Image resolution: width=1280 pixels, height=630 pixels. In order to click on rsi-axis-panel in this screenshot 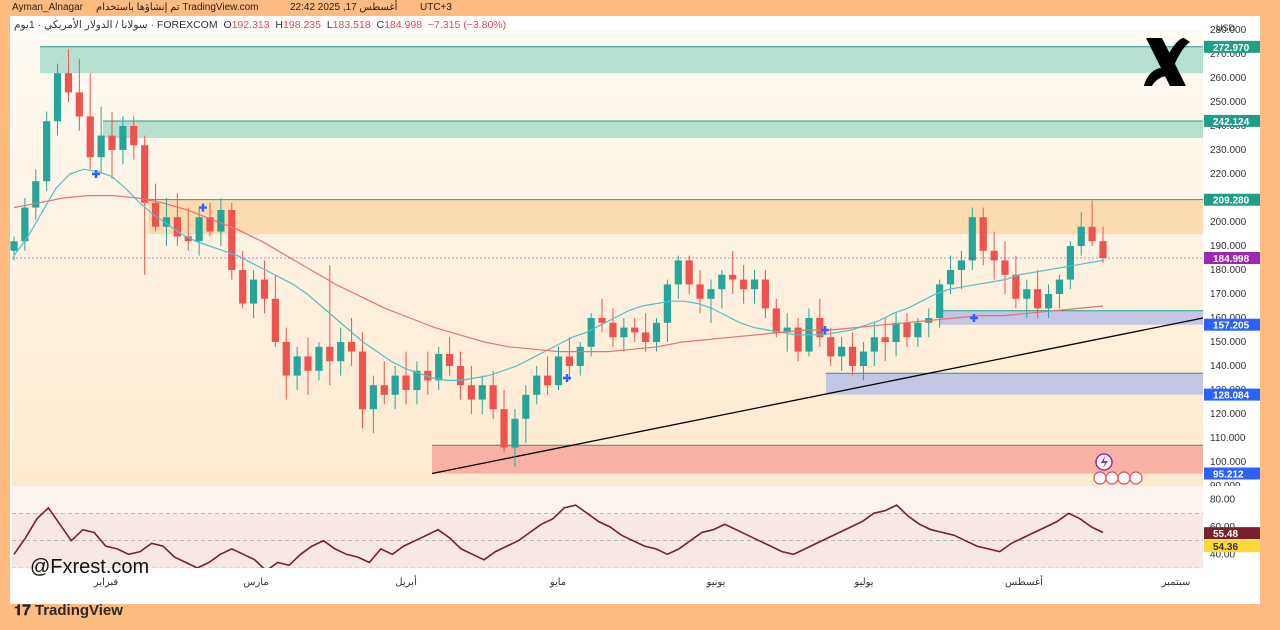, I will do `click(1231, 527)`.